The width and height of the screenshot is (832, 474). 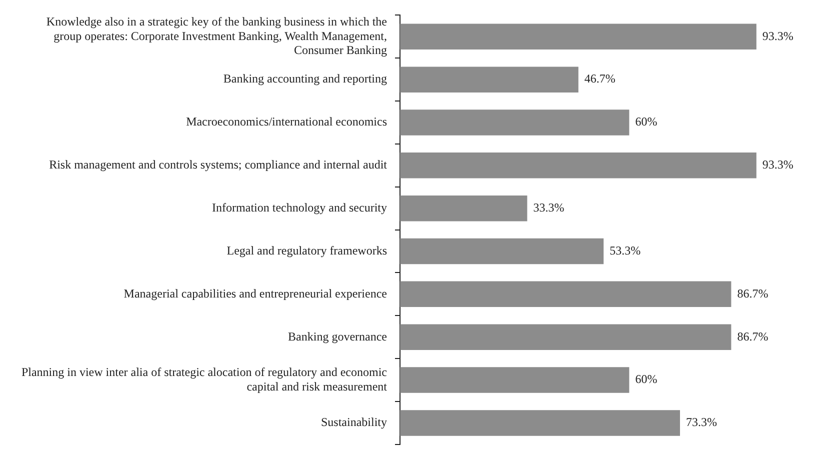 I want to click on y-tick-label: Managerial capabilities and entrepreneurial experience, so click(x=255, y=293).